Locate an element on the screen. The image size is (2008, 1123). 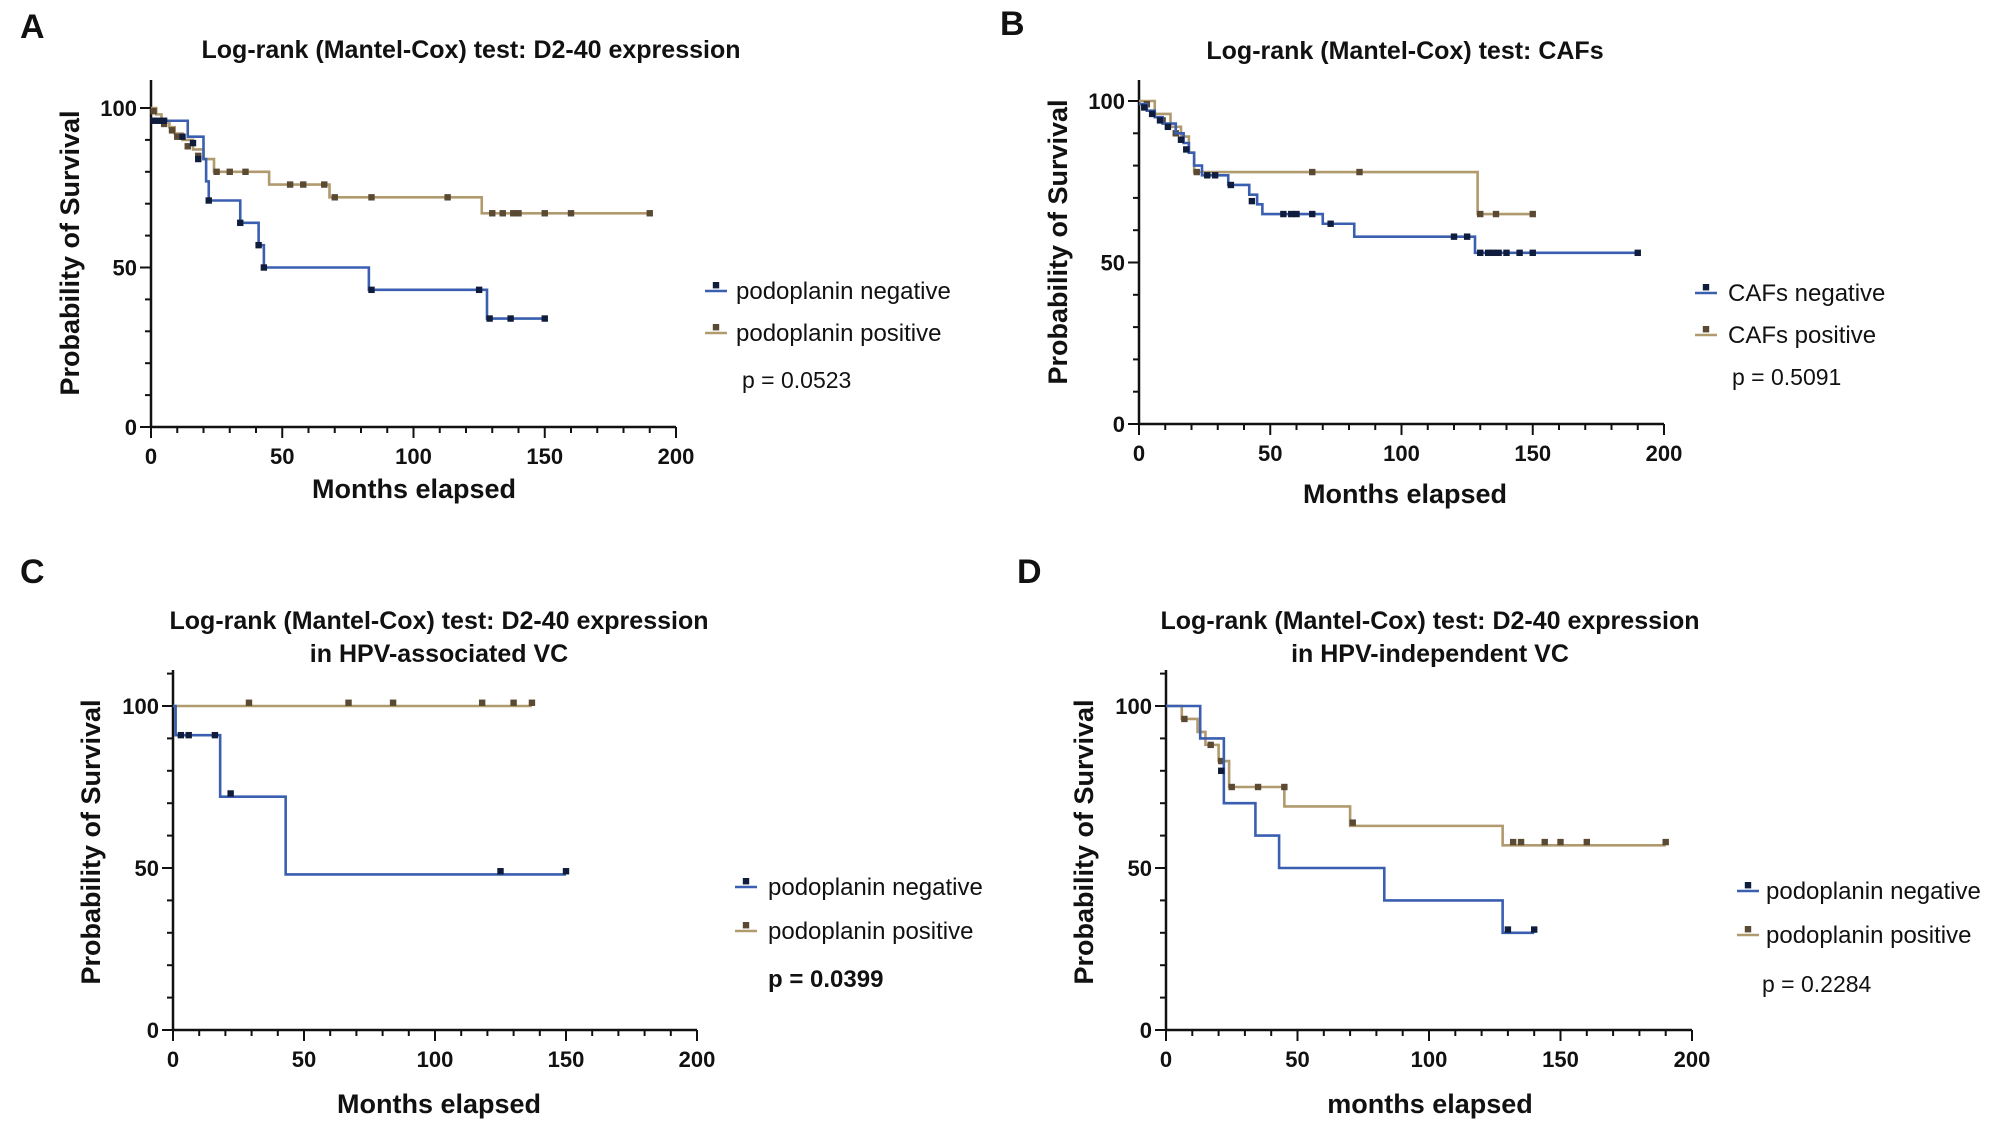
x-tick-label: 100 is located at coordinates (413, 456).